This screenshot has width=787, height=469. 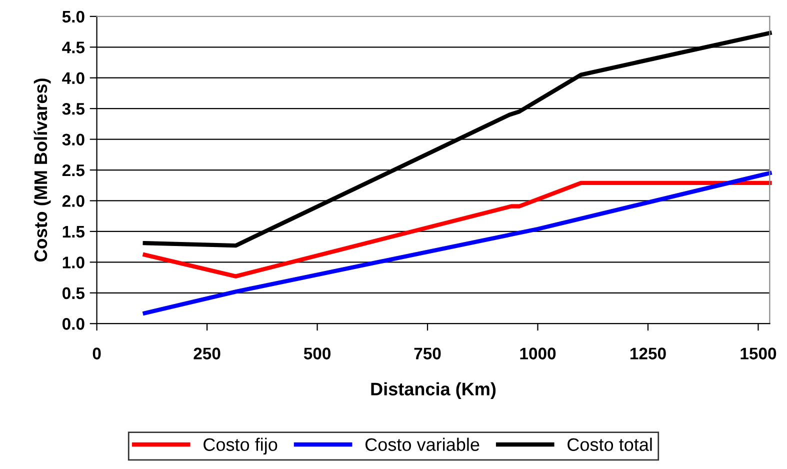 I want to click on y-tick-label: 1.5, so click(x=73, y=232).